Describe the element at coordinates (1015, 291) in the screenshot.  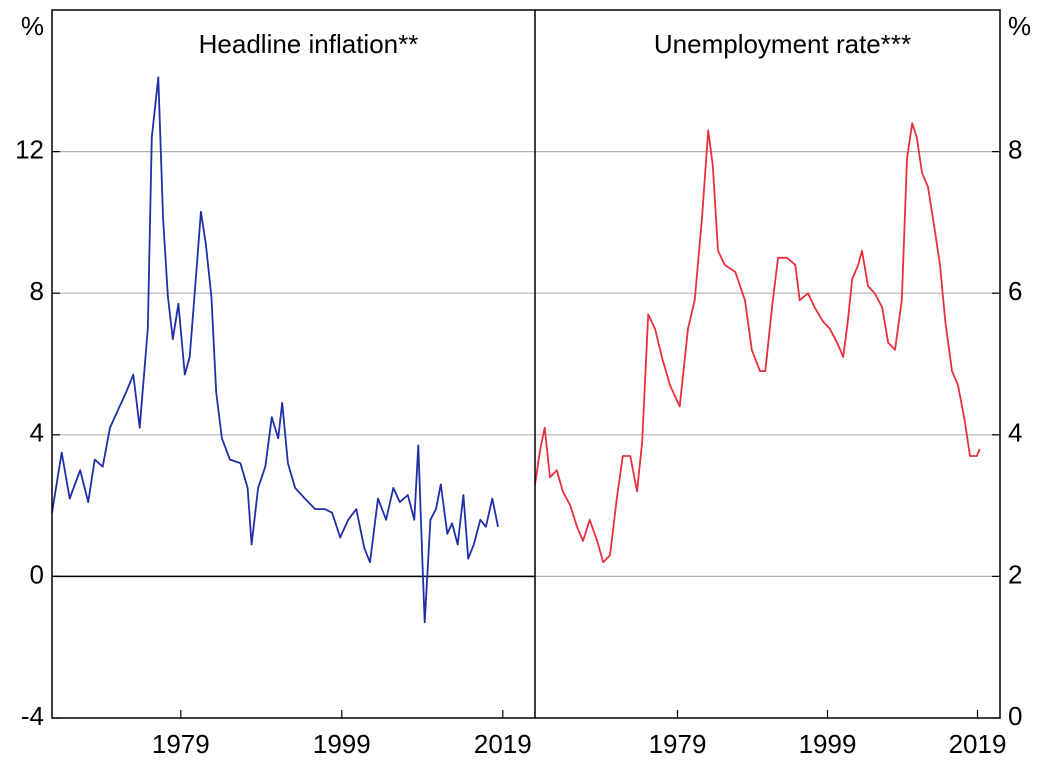
I see `y-tick-label: 6` at that location.